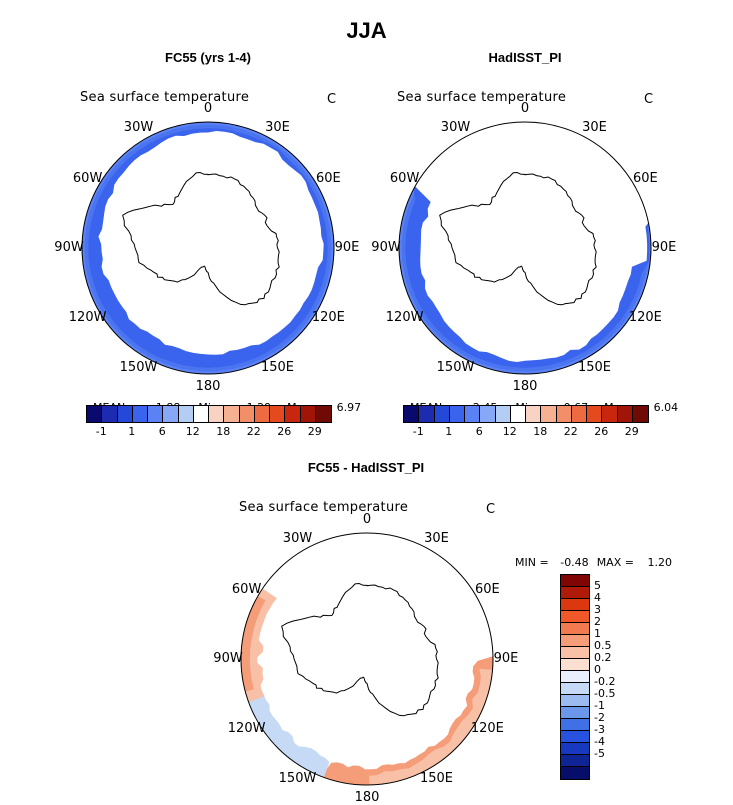 The height and width of the screenshot is (805, 733). I want to click on anomaly-positive-atlantic-strong, so click(253, 642).